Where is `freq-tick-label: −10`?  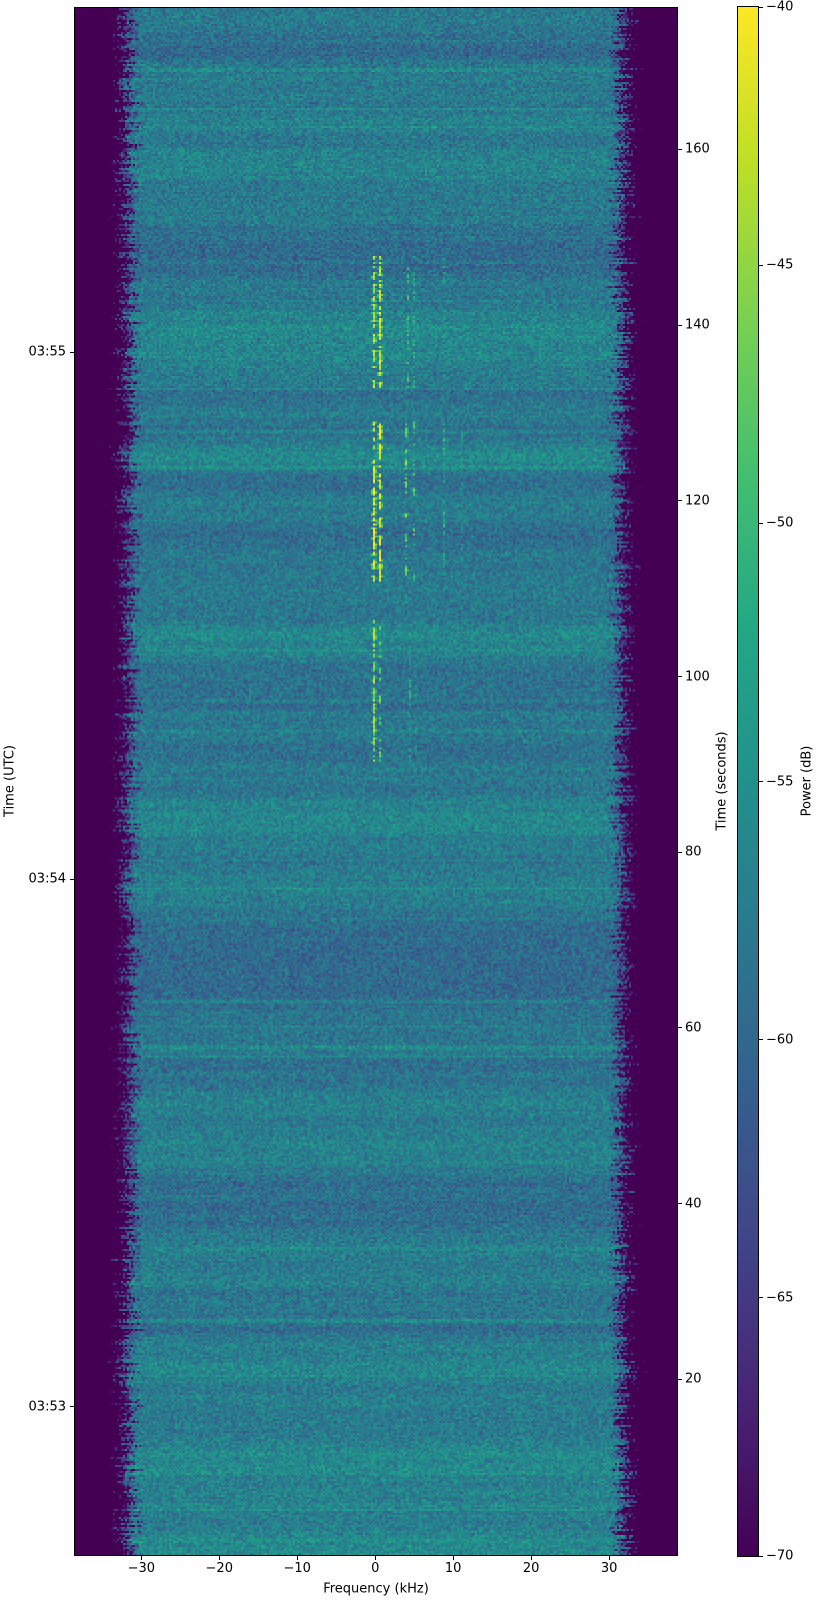
freq-tick-label: −10 is located at coordinates (297, 1568).